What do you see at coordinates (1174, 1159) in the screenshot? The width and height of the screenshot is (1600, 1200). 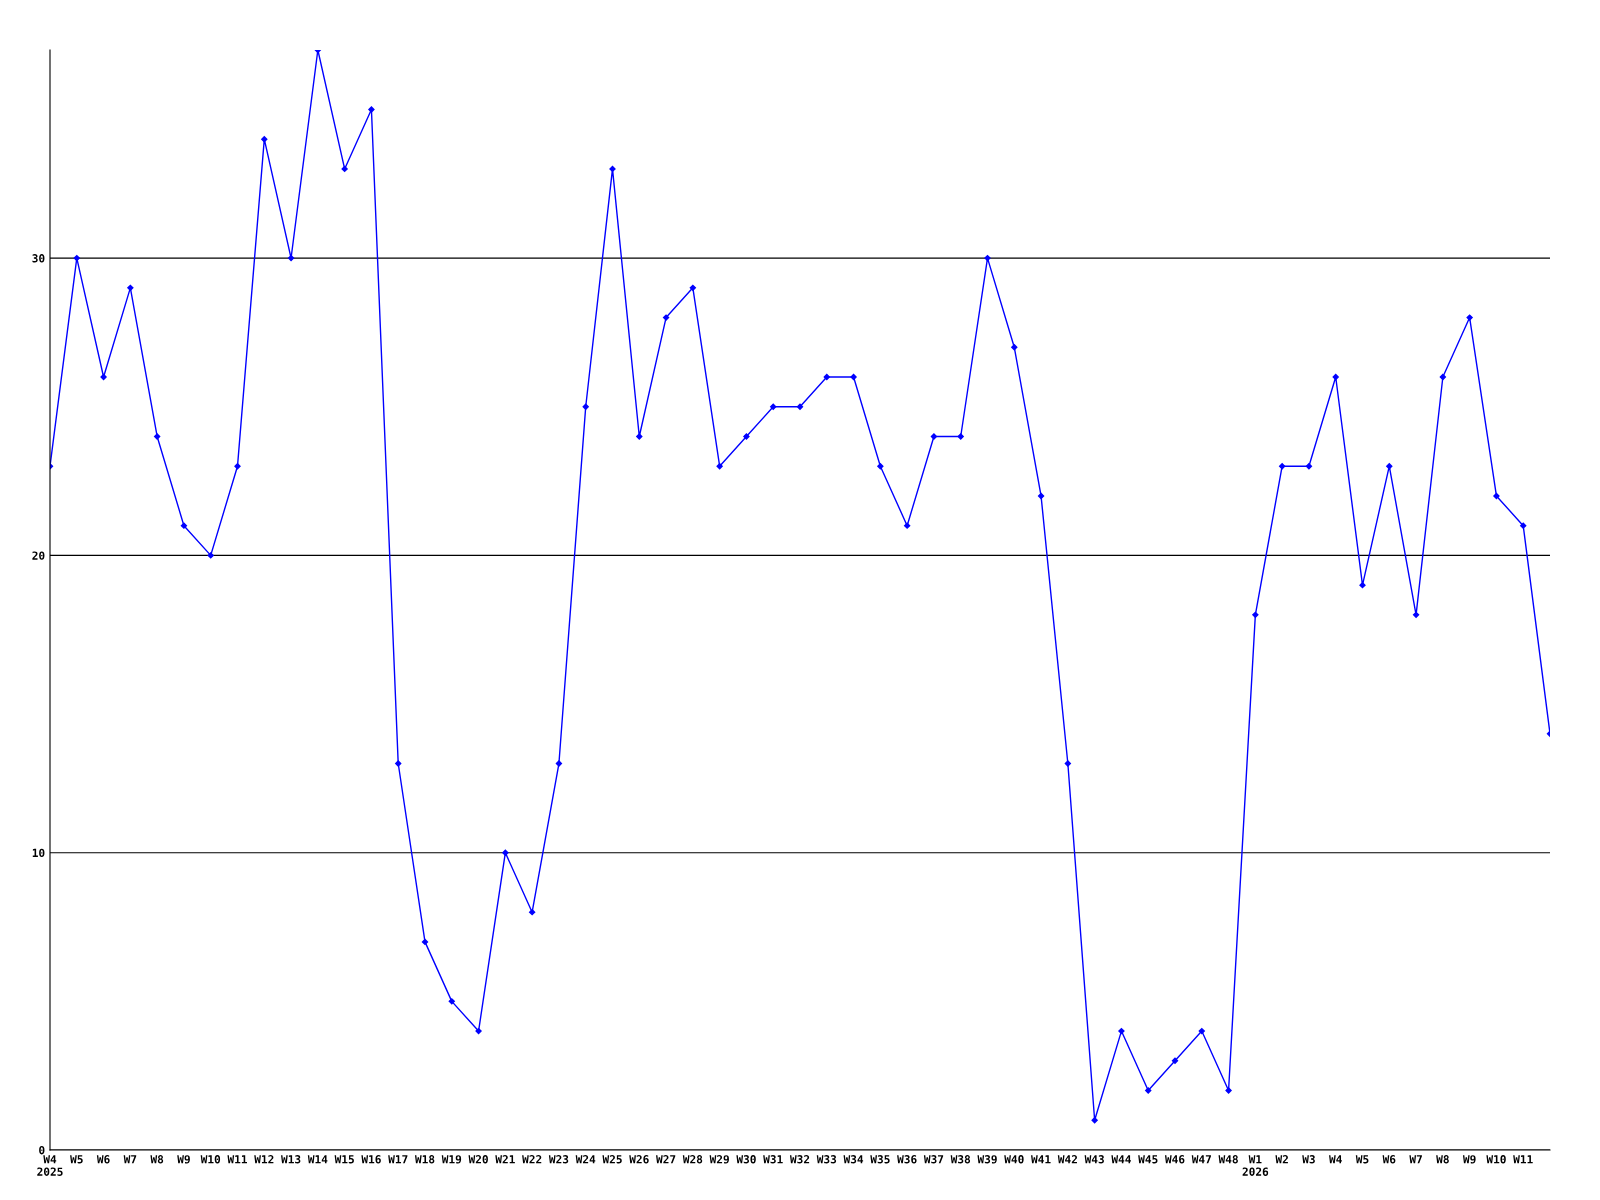 I see `x-tick-label: W46` at bounding box center [1174, 1159].